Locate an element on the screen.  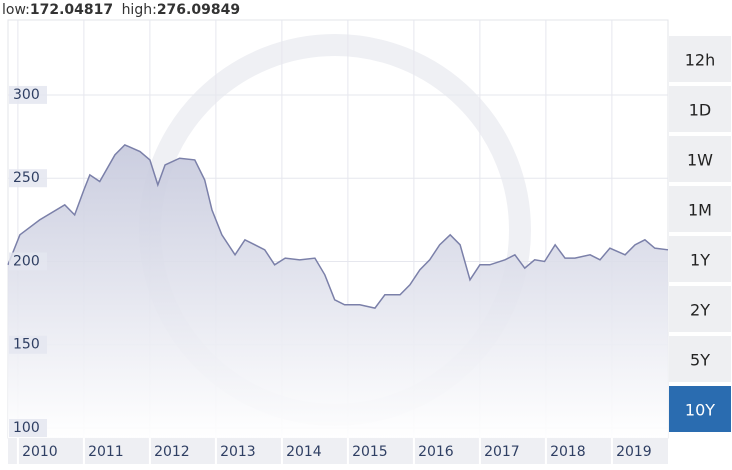
range-button: 1Y is located at coordinates (700, 259).